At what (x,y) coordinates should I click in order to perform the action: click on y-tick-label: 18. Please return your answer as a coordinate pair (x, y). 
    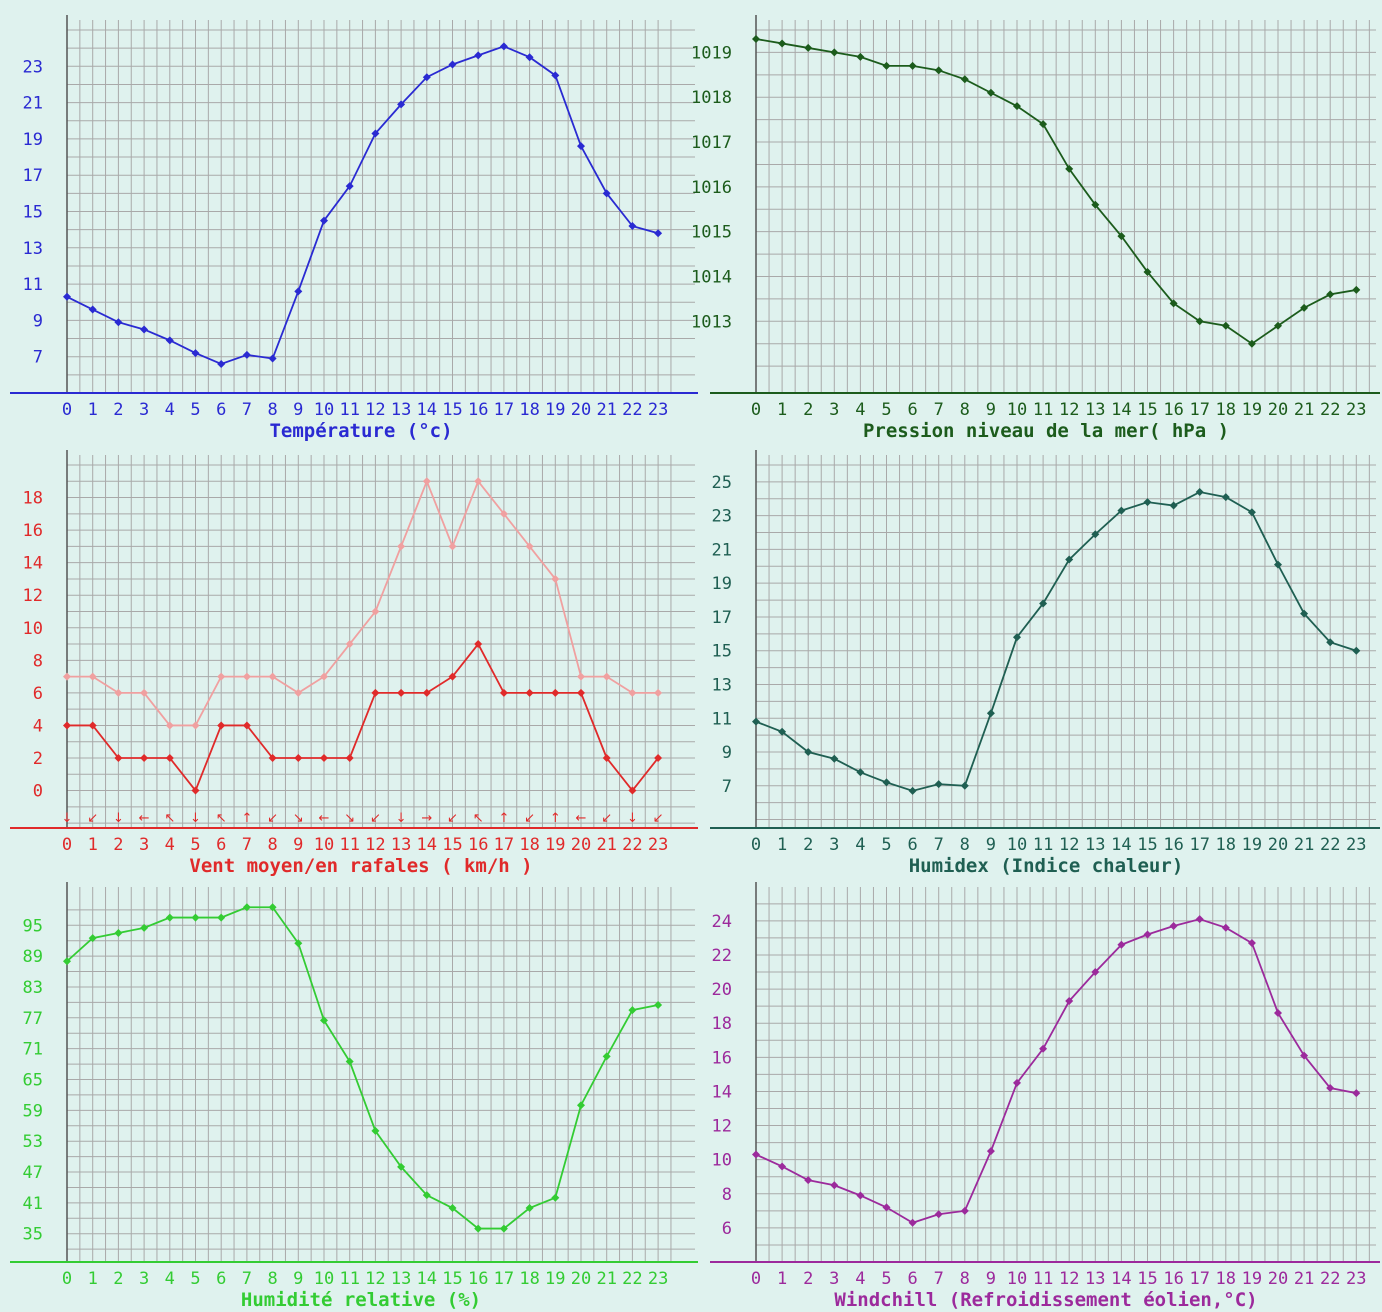
    Looking at the image, I should click on (722, 1024).